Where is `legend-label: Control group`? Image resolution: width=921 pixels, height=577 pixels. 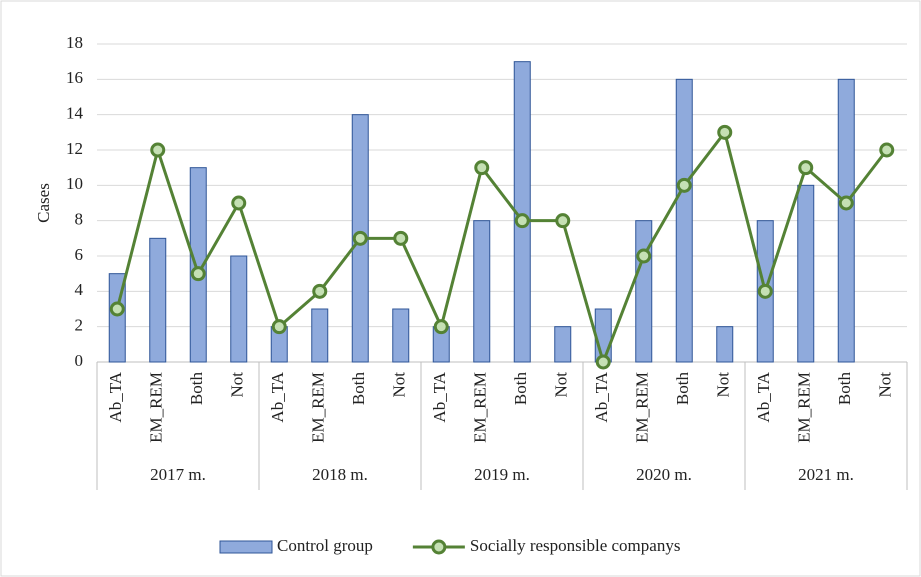 legend-label: Control group is located at coordinates (325, 545).